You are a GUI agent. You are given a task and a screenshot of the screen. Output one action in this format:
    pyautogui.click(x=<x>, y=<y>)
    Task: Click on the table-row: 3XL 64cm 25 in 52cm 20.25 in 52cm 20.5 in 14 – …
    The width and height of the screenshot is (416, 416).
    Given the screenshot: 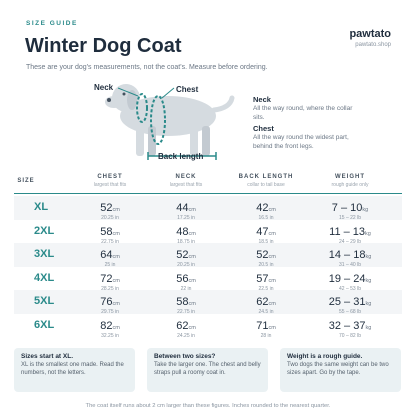 What is the action you would take?
    pyautogui.click(x=208, y=256)
    